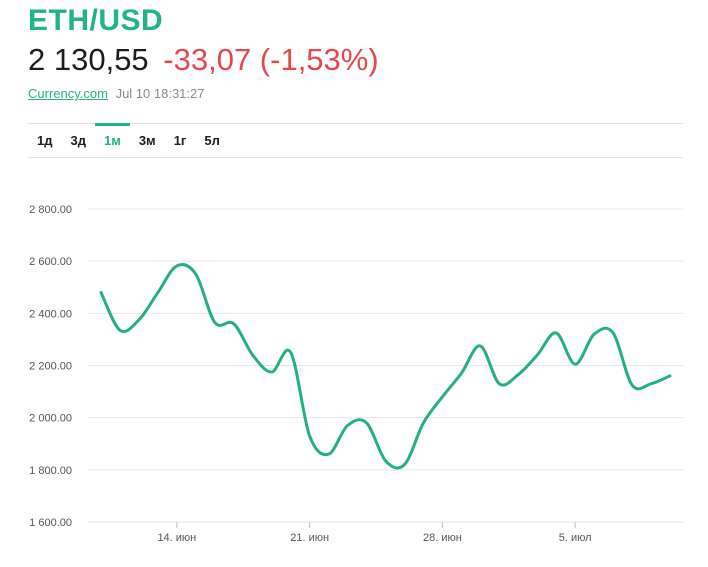 This screenshot has height=567, width=708. What do you see at coordinates (68, 93) in the screenshot?
I see `source-link: Currency.com` at bounding box center [68, 93].